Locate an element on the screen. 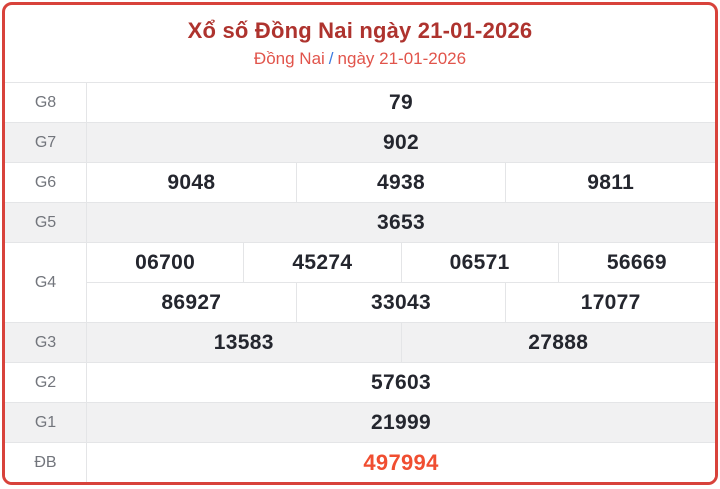  breadcrumb: Đồng Nai / ngày 21-01-2026 is located at coordinates (360, 59).